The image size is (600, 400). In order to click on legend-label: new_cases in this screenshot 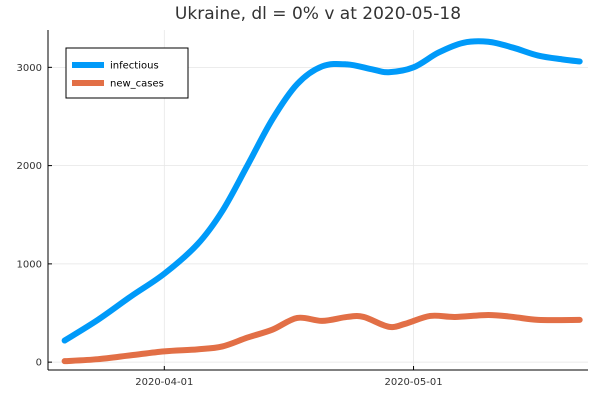, I will do `click(137, 84)`.